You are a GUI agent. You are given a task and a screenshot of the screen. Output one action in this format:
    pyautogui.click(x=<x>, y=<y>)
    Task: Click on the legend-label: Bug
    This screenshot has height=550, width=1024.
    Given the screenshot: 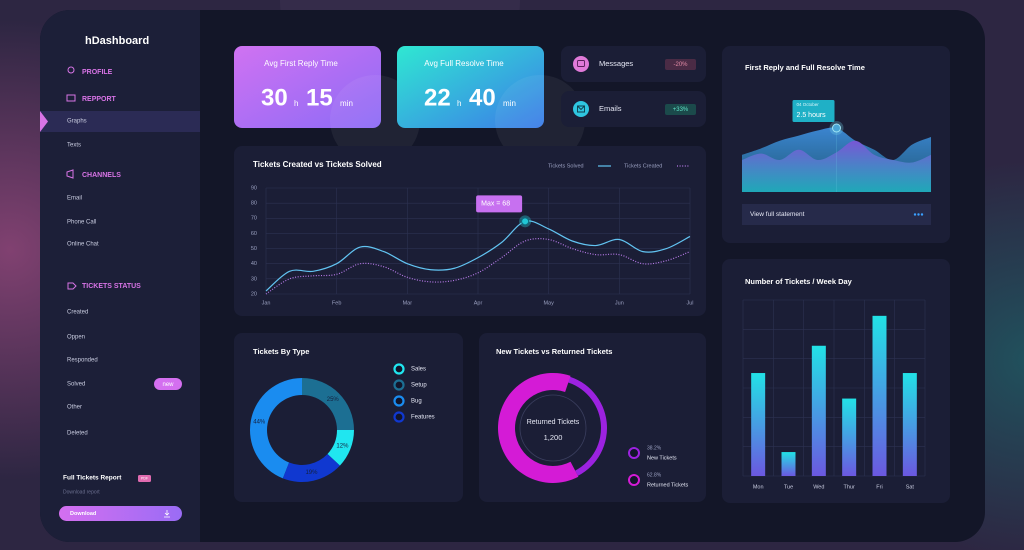 What is the action you would take?
    pyautogui.click(x=416, y=402)
    